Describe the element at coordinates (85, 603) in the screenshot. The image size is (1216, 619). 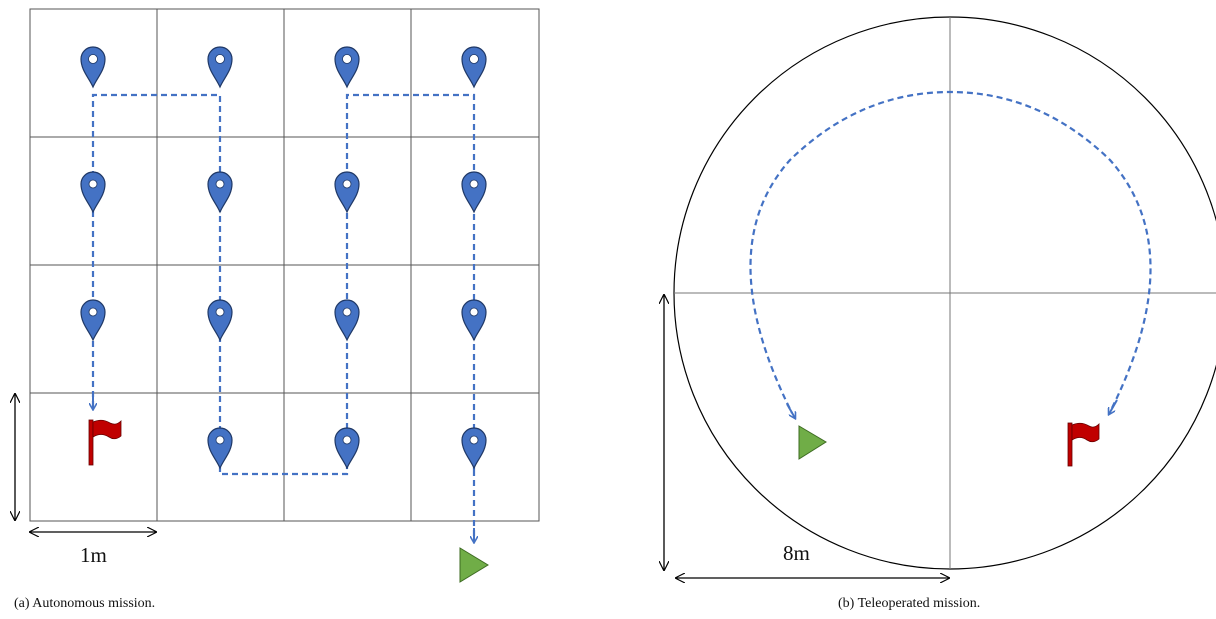
I see `caption-autonomous: (a) Autonomous mission.` at that location.